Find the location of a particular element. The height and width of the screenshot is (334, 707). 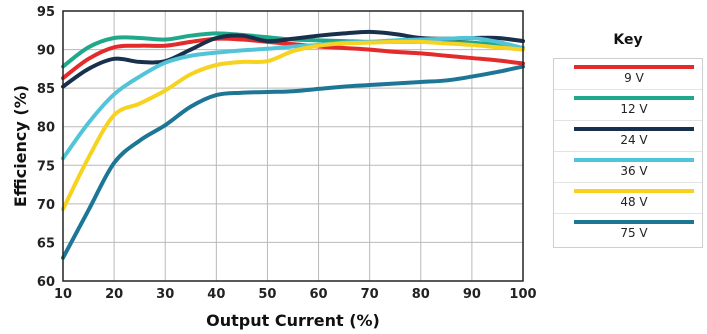

y-tick-label: 90 is located at coordinates (46, 51).